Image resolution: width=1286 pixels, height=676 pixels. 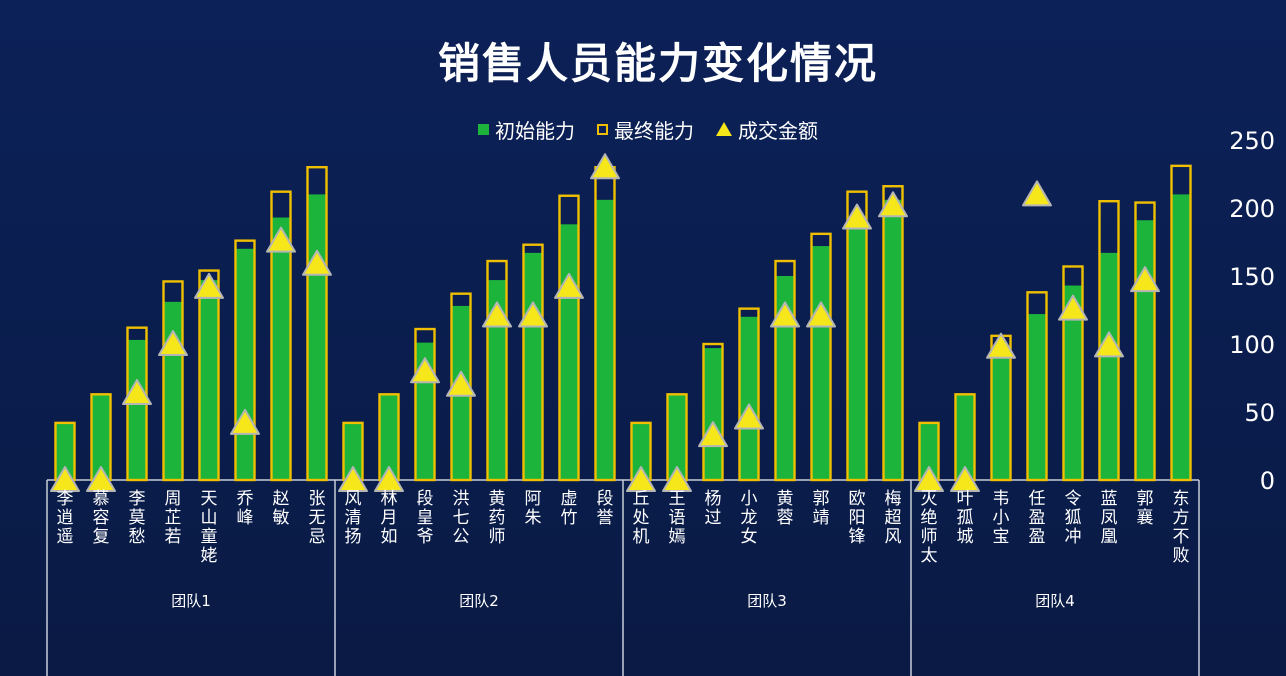 I want to click on category-label-char: 处, so click(x=641, y=518).